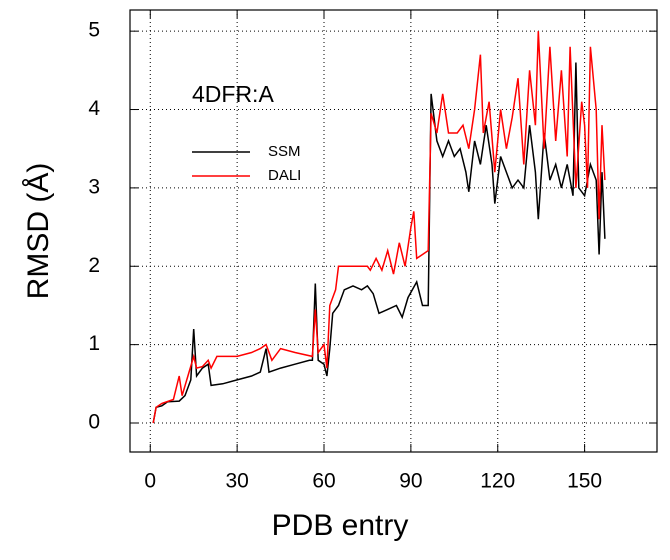 This screenshot has width=670, height=560. What do you see at coordinates (584, 481) in the screenshot?
I see `x-tick-label: 150` at bounding box center [584, 481].